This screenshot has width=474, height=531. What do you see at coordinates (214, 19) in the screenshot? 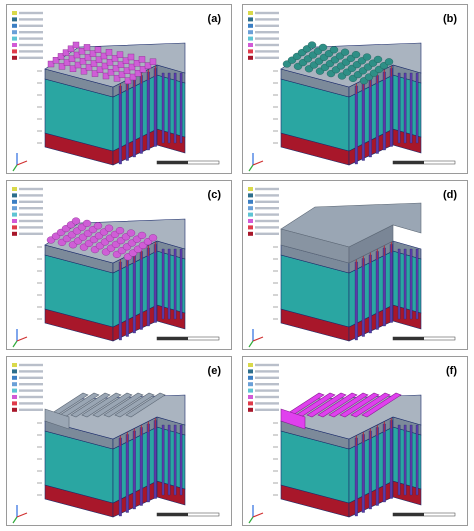
I see `panel-a-label: (a)` at bounding box center [214, 19].